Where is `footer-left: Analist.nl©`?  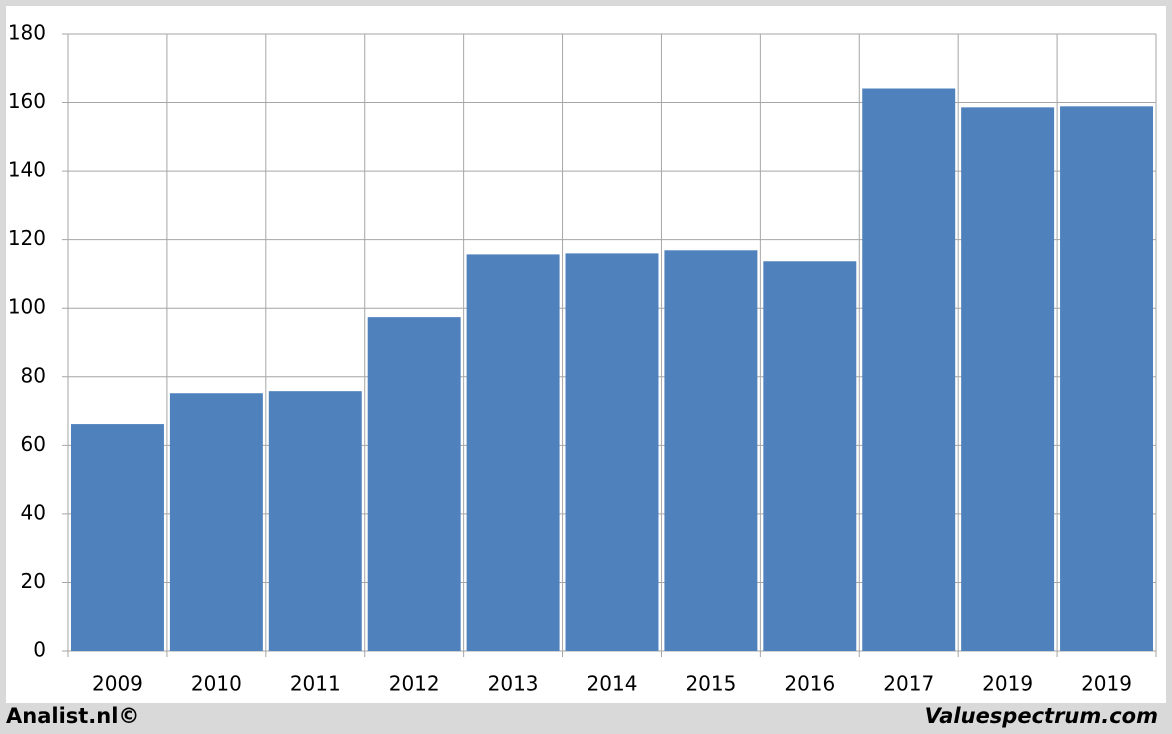
footer-left: Analist.nl© is located at coordinates (72, 716).